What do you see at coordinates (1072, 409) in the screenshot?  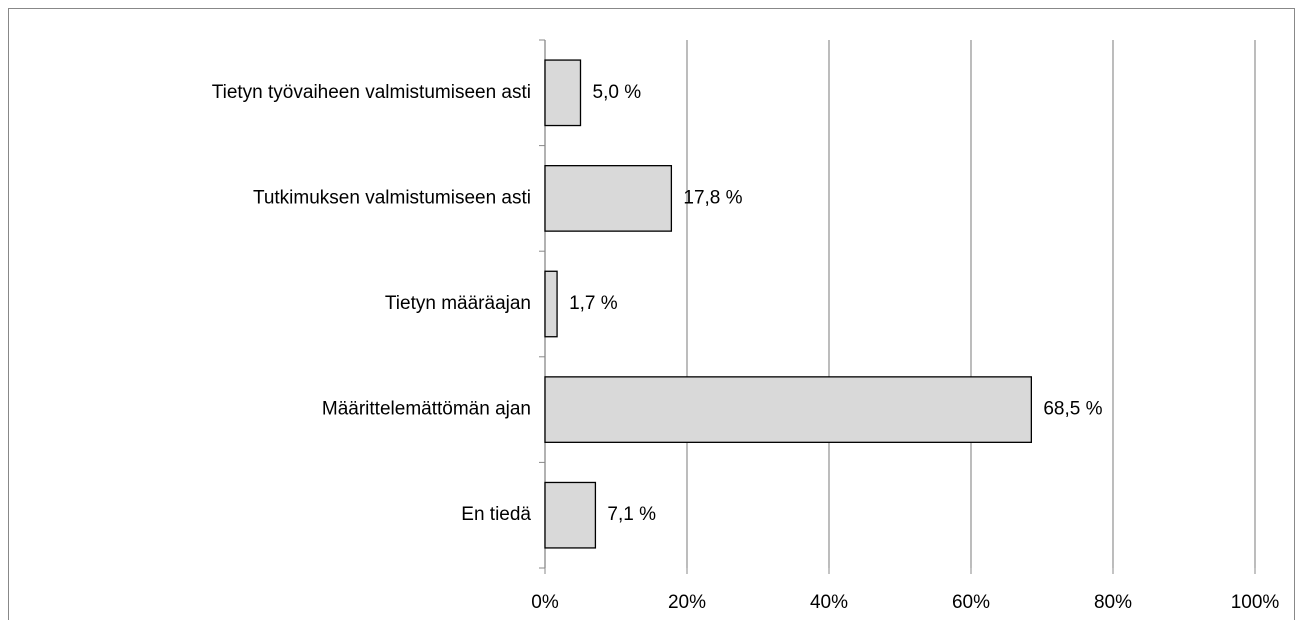 I see `value-label: 68,5 %` at bounding box center [1072, 409].